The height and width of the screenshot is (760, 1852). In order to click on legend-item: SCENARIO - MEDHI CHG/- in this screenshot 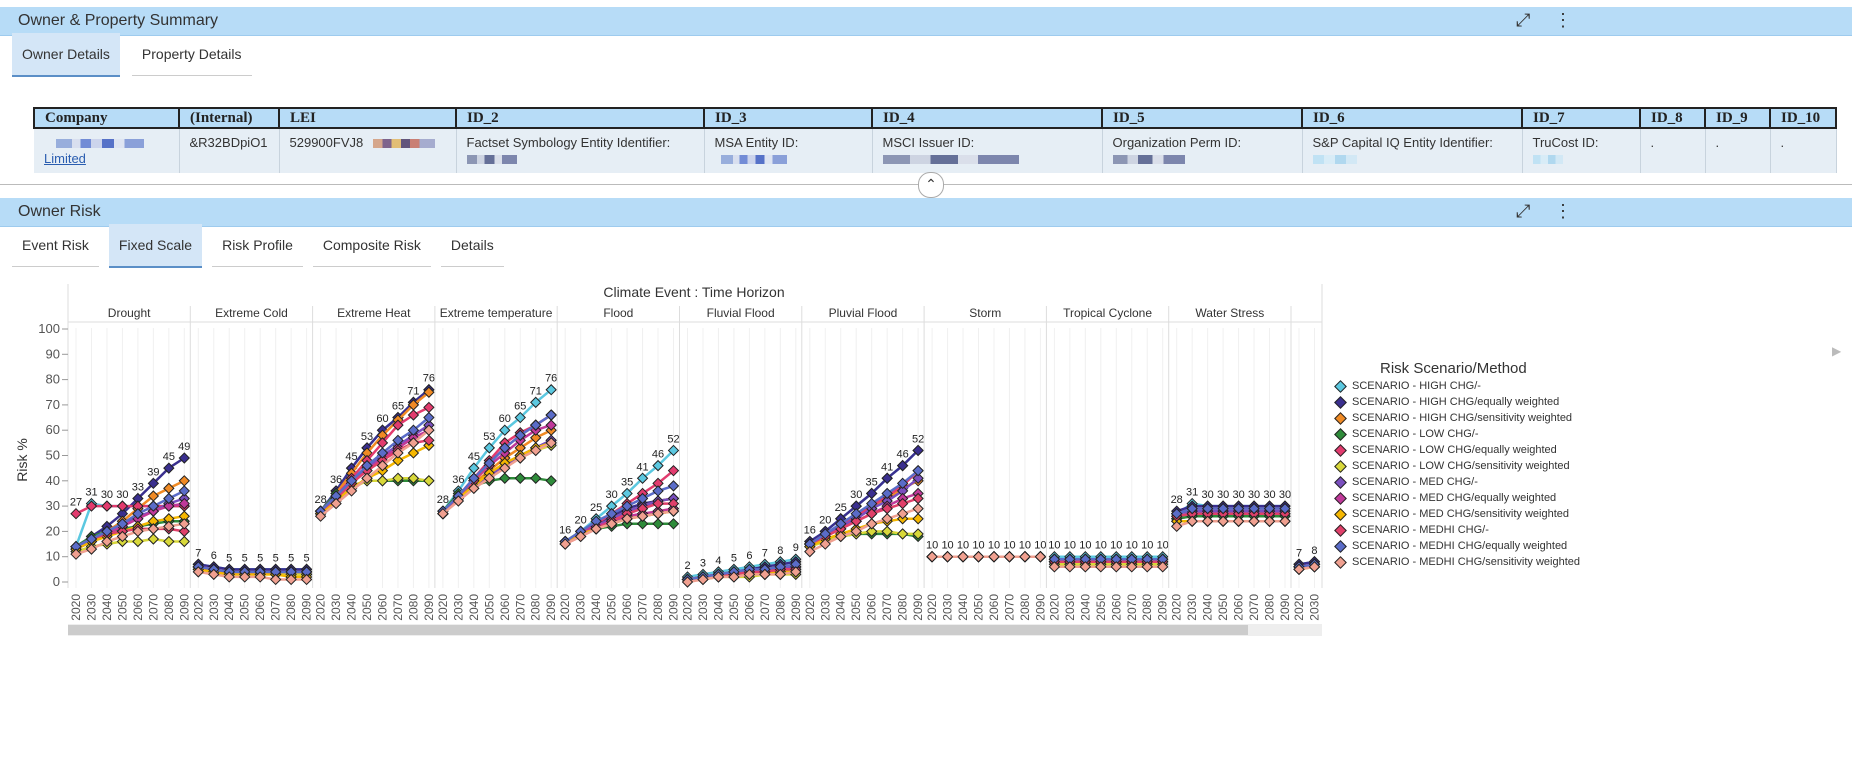, I will do `click(1411, 530)`.